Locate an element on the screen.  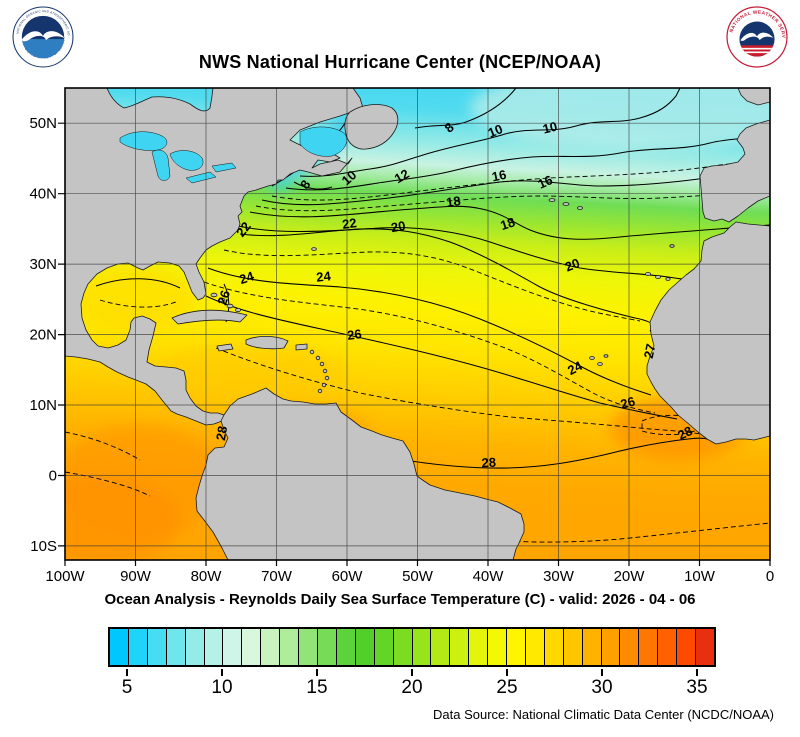
x-tick-label: 30W is located at coordinates (559, 576).